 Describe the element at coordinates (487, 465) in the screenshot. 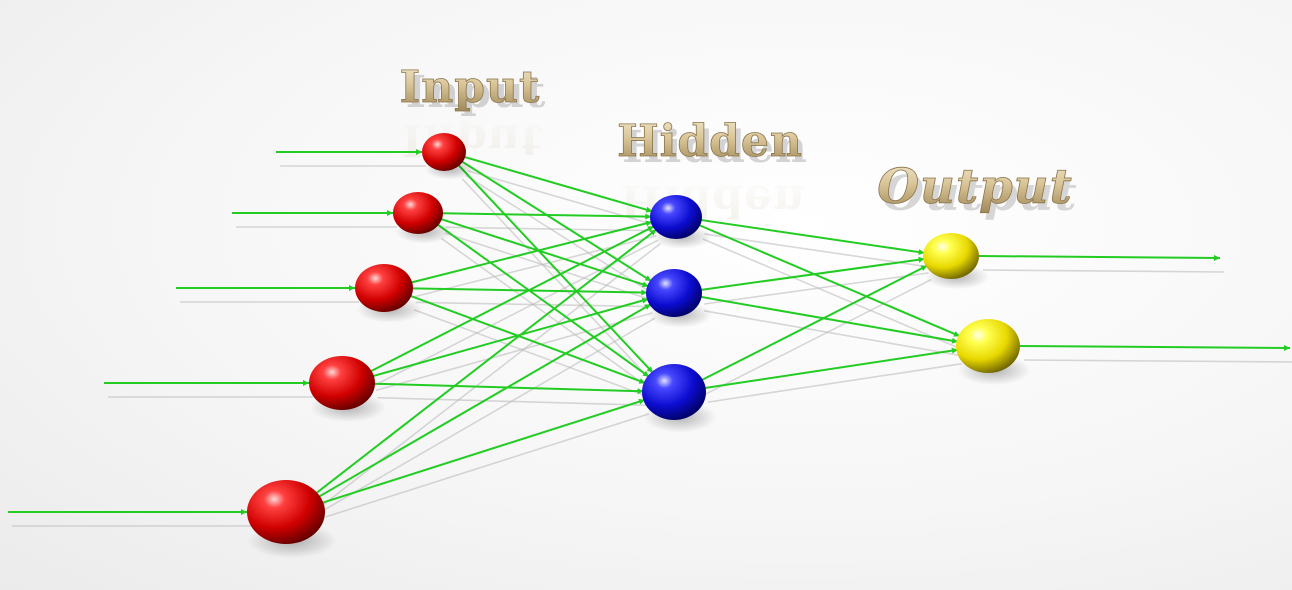

I see `connection-i5-h3-shadow` at that location.